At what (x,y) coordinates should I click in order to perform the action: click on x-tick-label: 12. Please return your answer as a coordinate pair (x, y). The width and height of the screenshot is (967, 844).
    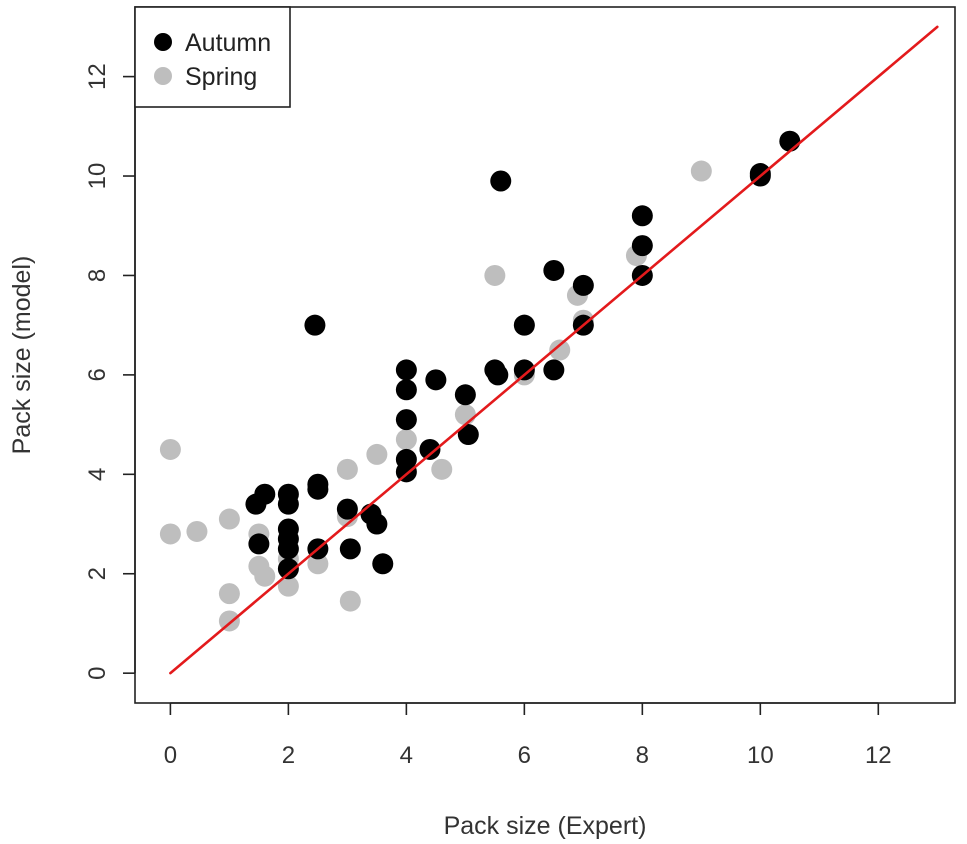
    Looking at the image, I should click on (878, 755).